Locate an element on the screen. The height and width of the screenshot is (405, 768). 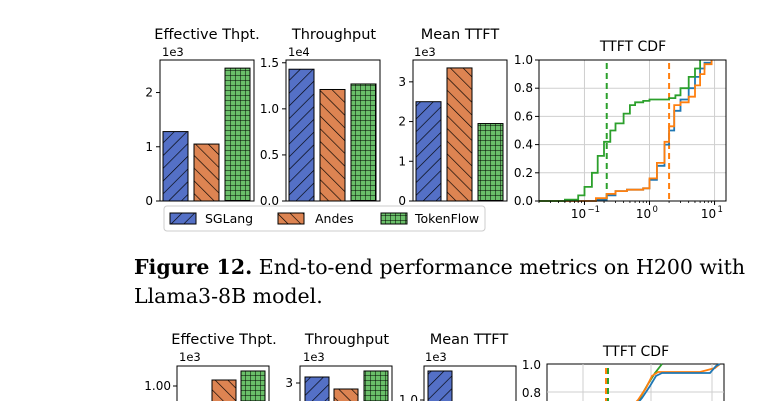
fig12-legend: SGLang Andes TokenFlow is located at coordinates (324, 218).